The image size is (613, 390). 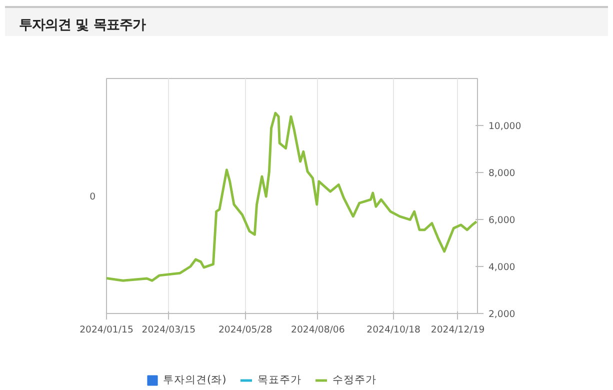 I want to click on x-tick-label: 2024/10/18, so click(x=393, y=330).